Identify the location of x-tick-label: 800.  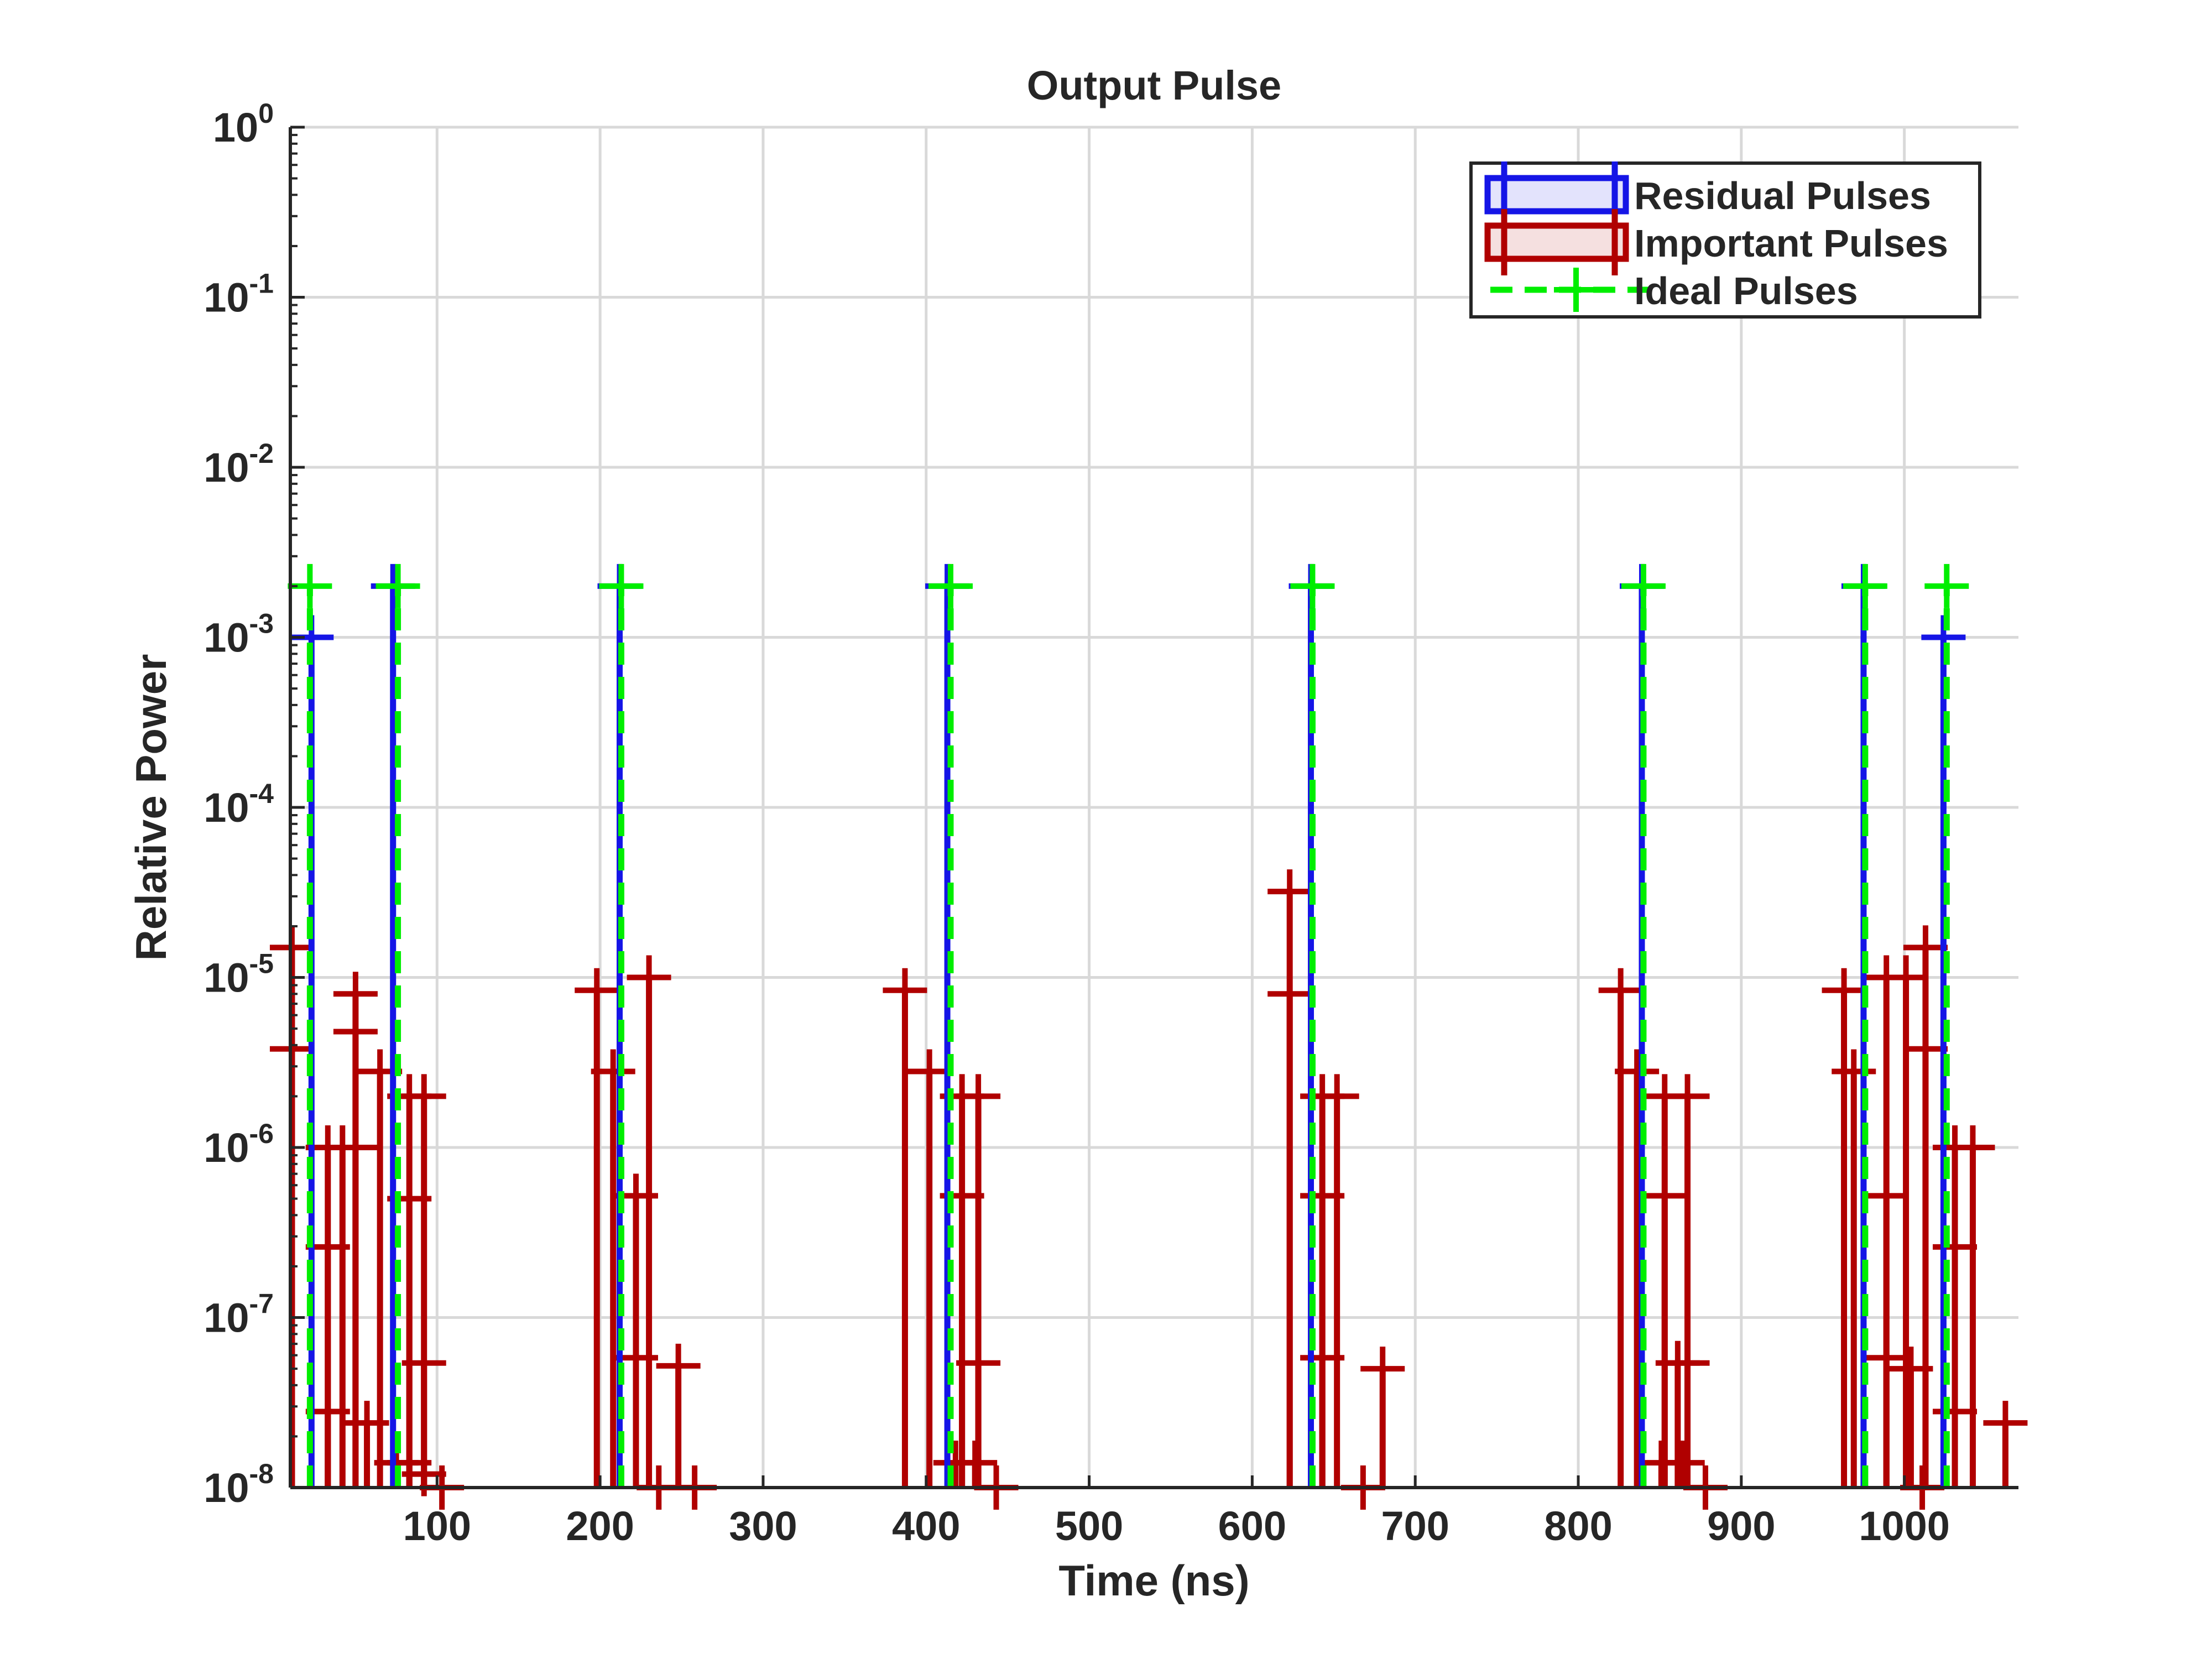
(1578, 1526).